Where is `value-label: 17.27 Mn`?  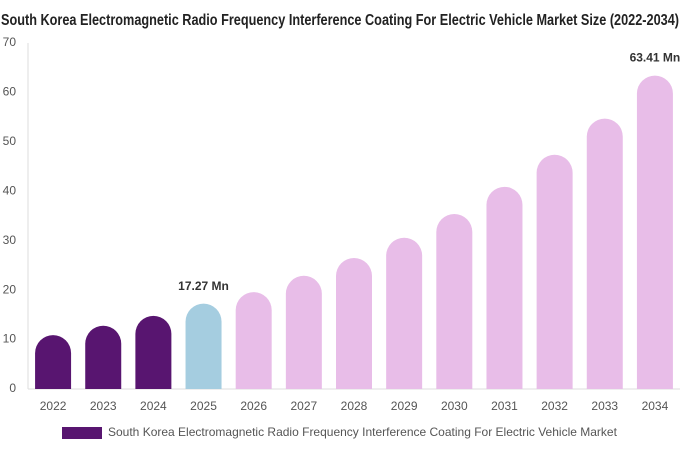 value-label: 17.27 Mn is located at coordinates (203, 286).